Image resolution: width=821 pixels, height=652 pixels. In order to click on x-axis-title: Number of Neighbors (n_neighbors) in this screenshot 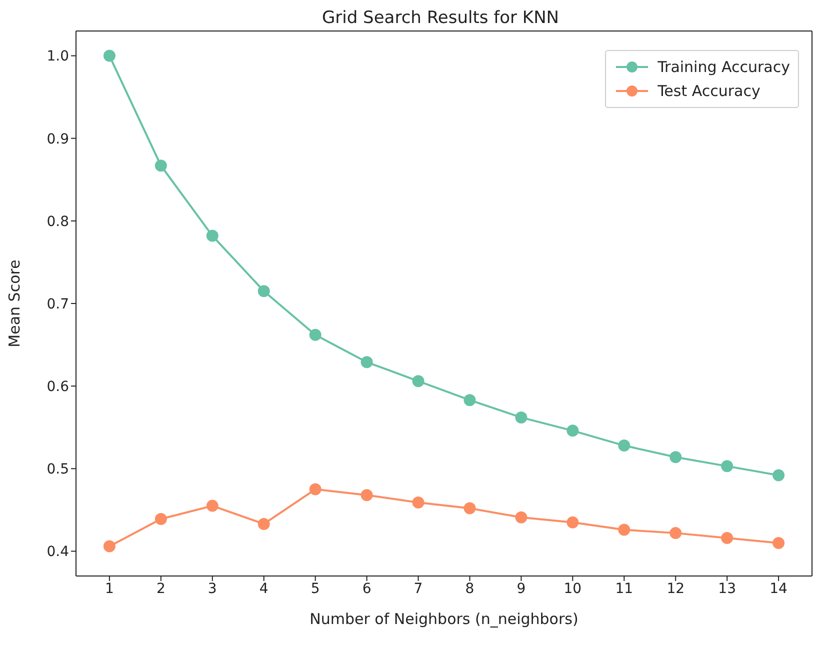, I will do `click(444, 619)`.